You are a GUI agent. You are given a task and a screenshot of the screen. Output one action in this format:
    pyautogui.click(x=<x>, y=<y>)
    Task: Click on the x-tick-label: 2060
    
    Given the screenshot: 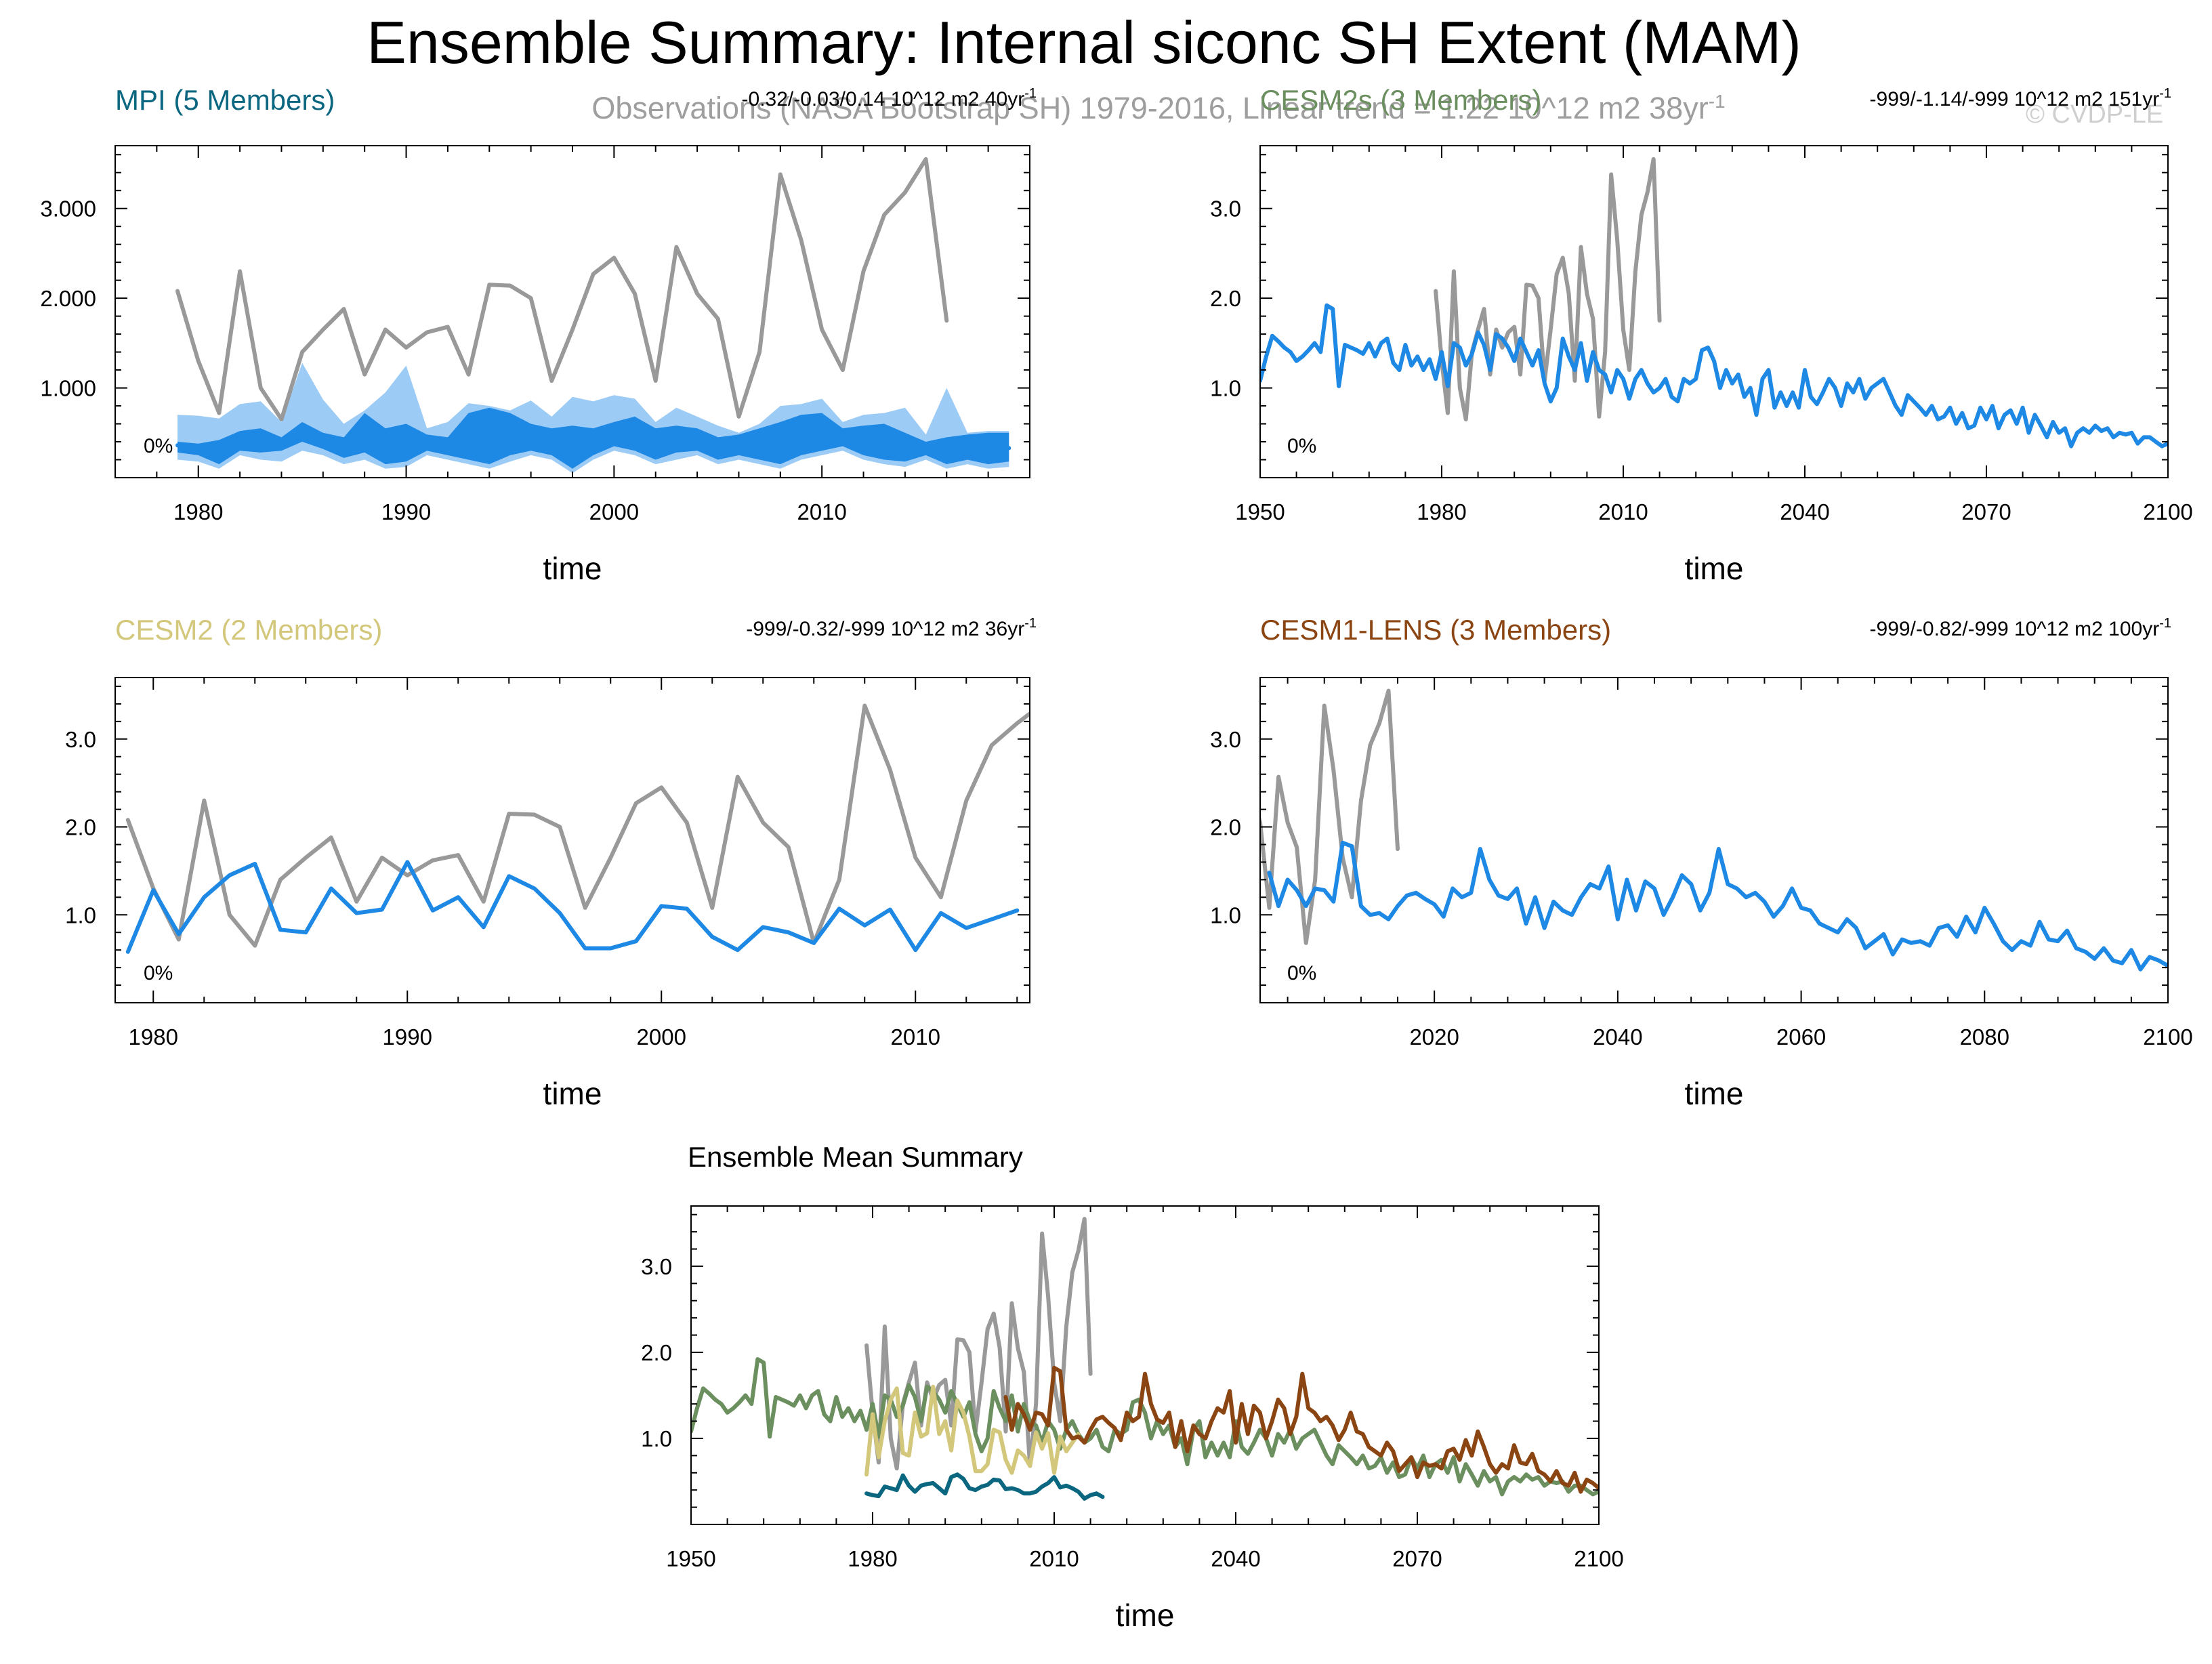 What is the action you would take?
    pyautogui.click(x=1801, y=1036)
    